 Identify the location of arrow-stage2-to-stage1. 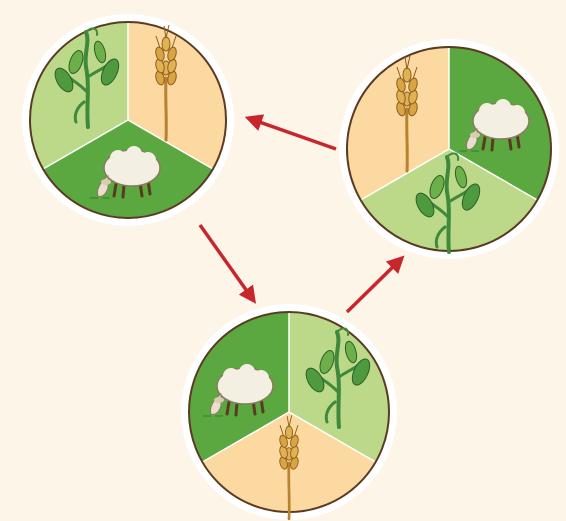
(290, 132).